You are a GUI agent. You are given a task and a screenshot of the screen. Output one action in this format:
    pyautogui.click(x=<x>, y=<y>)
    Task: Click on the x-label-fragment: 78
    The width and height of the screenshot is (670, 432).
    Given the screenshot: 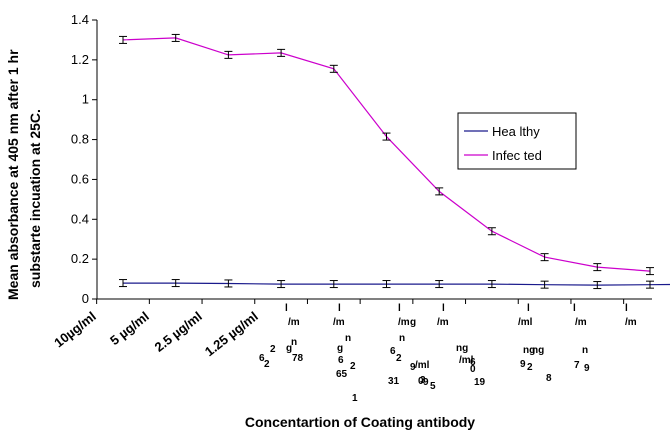 What is the action you would take?
    pyautogui.click(x=298, y=358)
    